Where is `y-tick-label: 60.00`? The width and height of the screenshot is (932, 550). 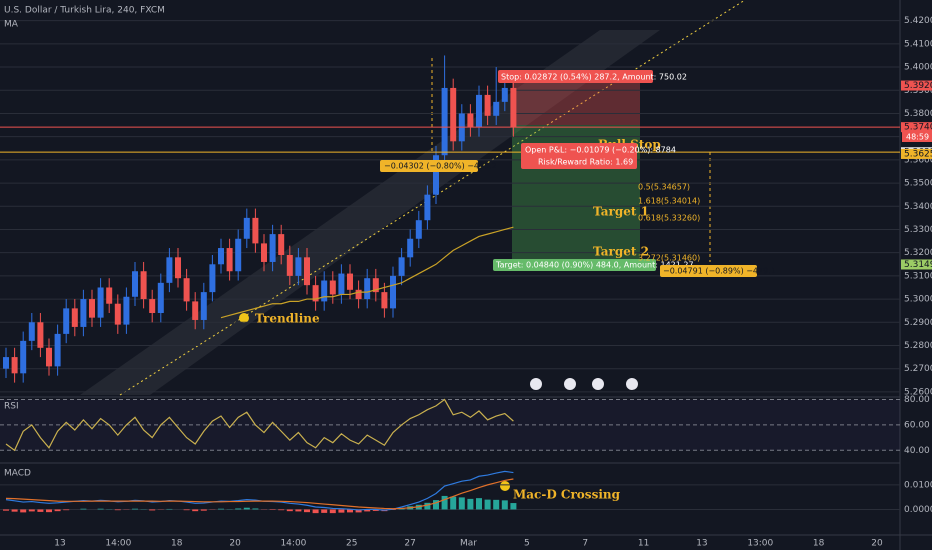
y-tick-label: 60.00 is located at coordinates (917, 425).